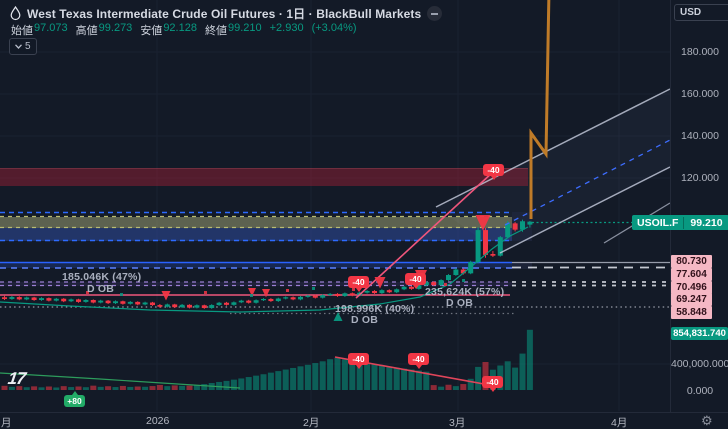 This screenshot has height=429, width=728. Describe the element at coordinates (365, 320) in the screenshot. I see `order-block-label: D OB` at that location.